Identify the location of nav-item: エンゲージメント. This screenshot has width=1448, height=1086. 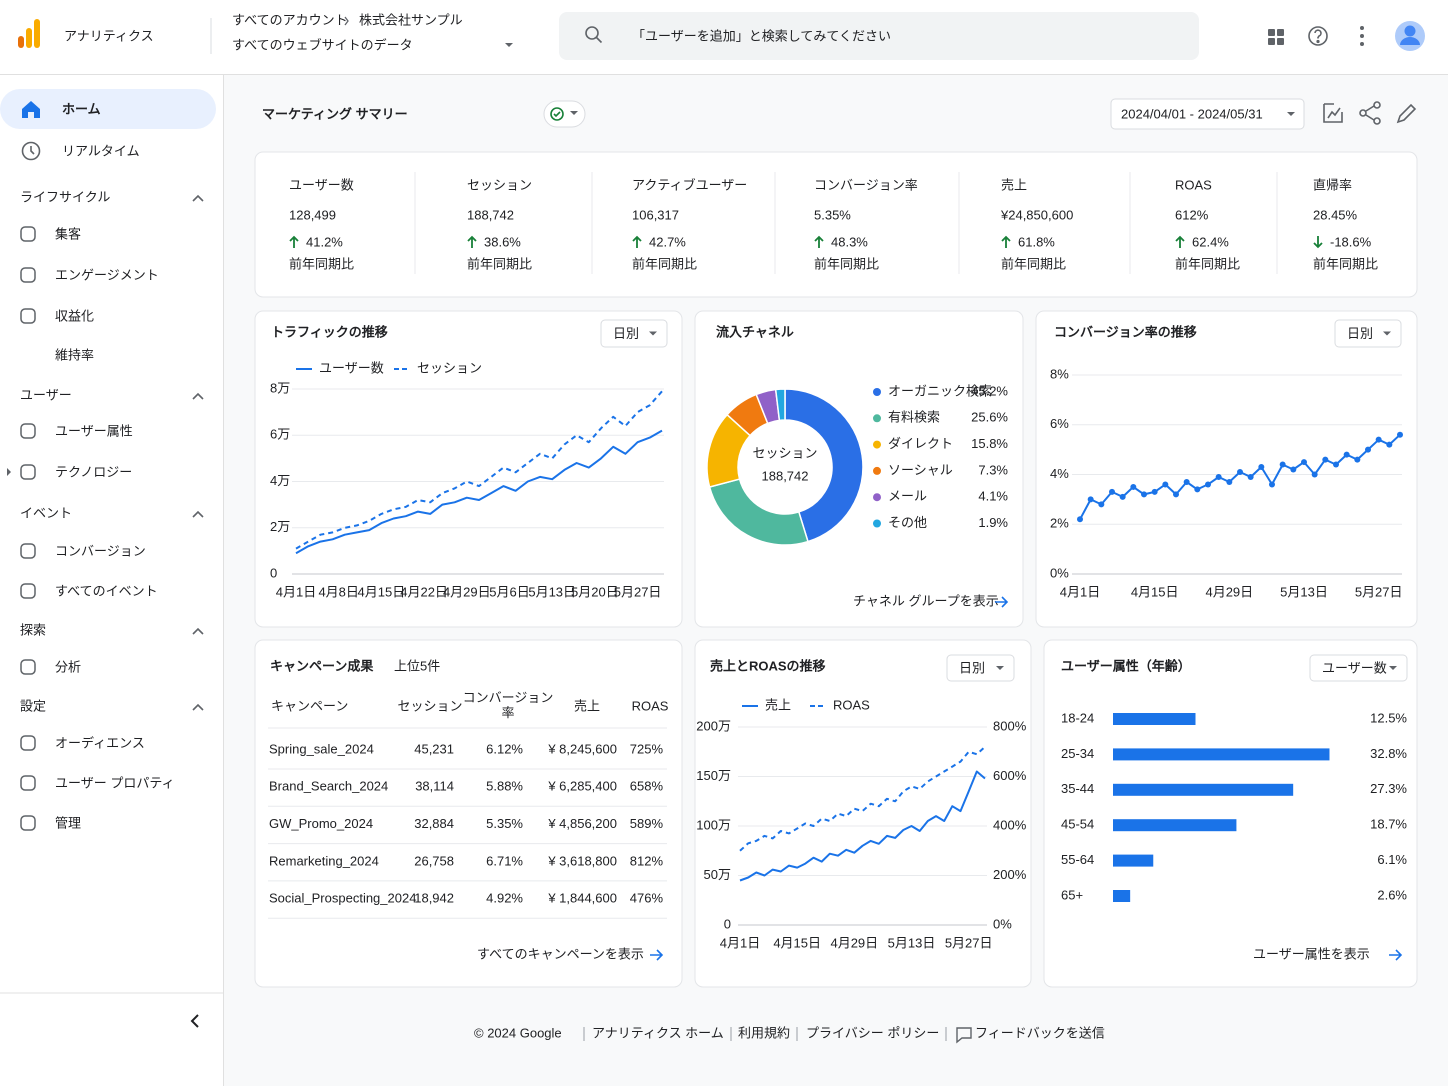
(107, 274).